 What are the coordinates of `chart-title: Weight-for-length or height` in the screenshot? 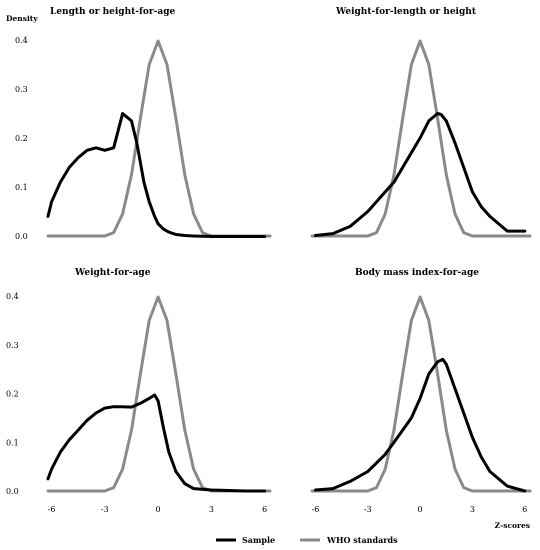 It's located at (406, 12).